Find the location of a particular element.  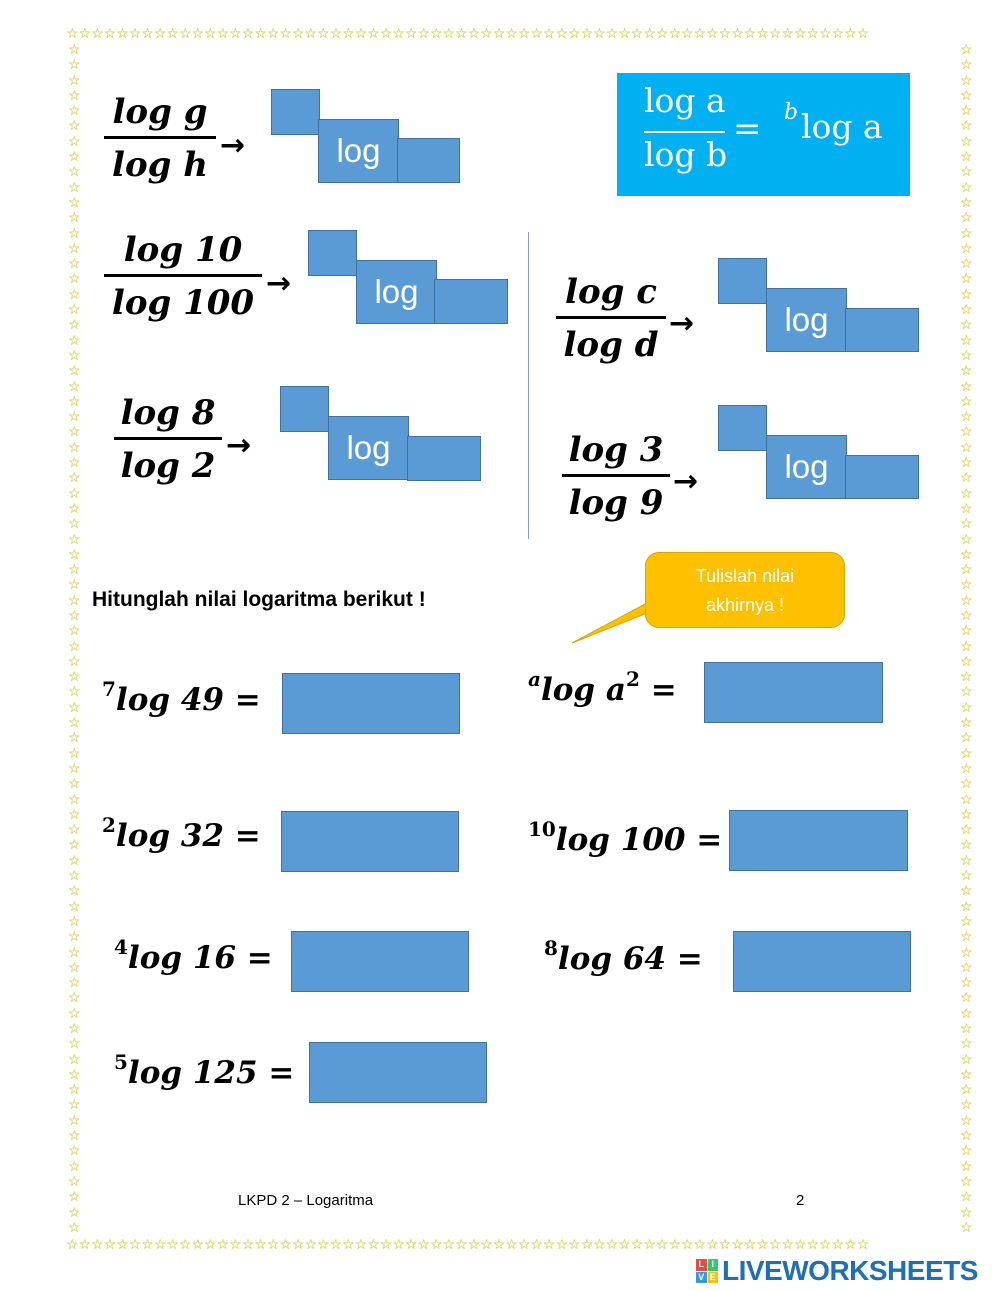

fraction-log-3-over-log-9: log 3 log 9 is located at coordinates (616, 476).